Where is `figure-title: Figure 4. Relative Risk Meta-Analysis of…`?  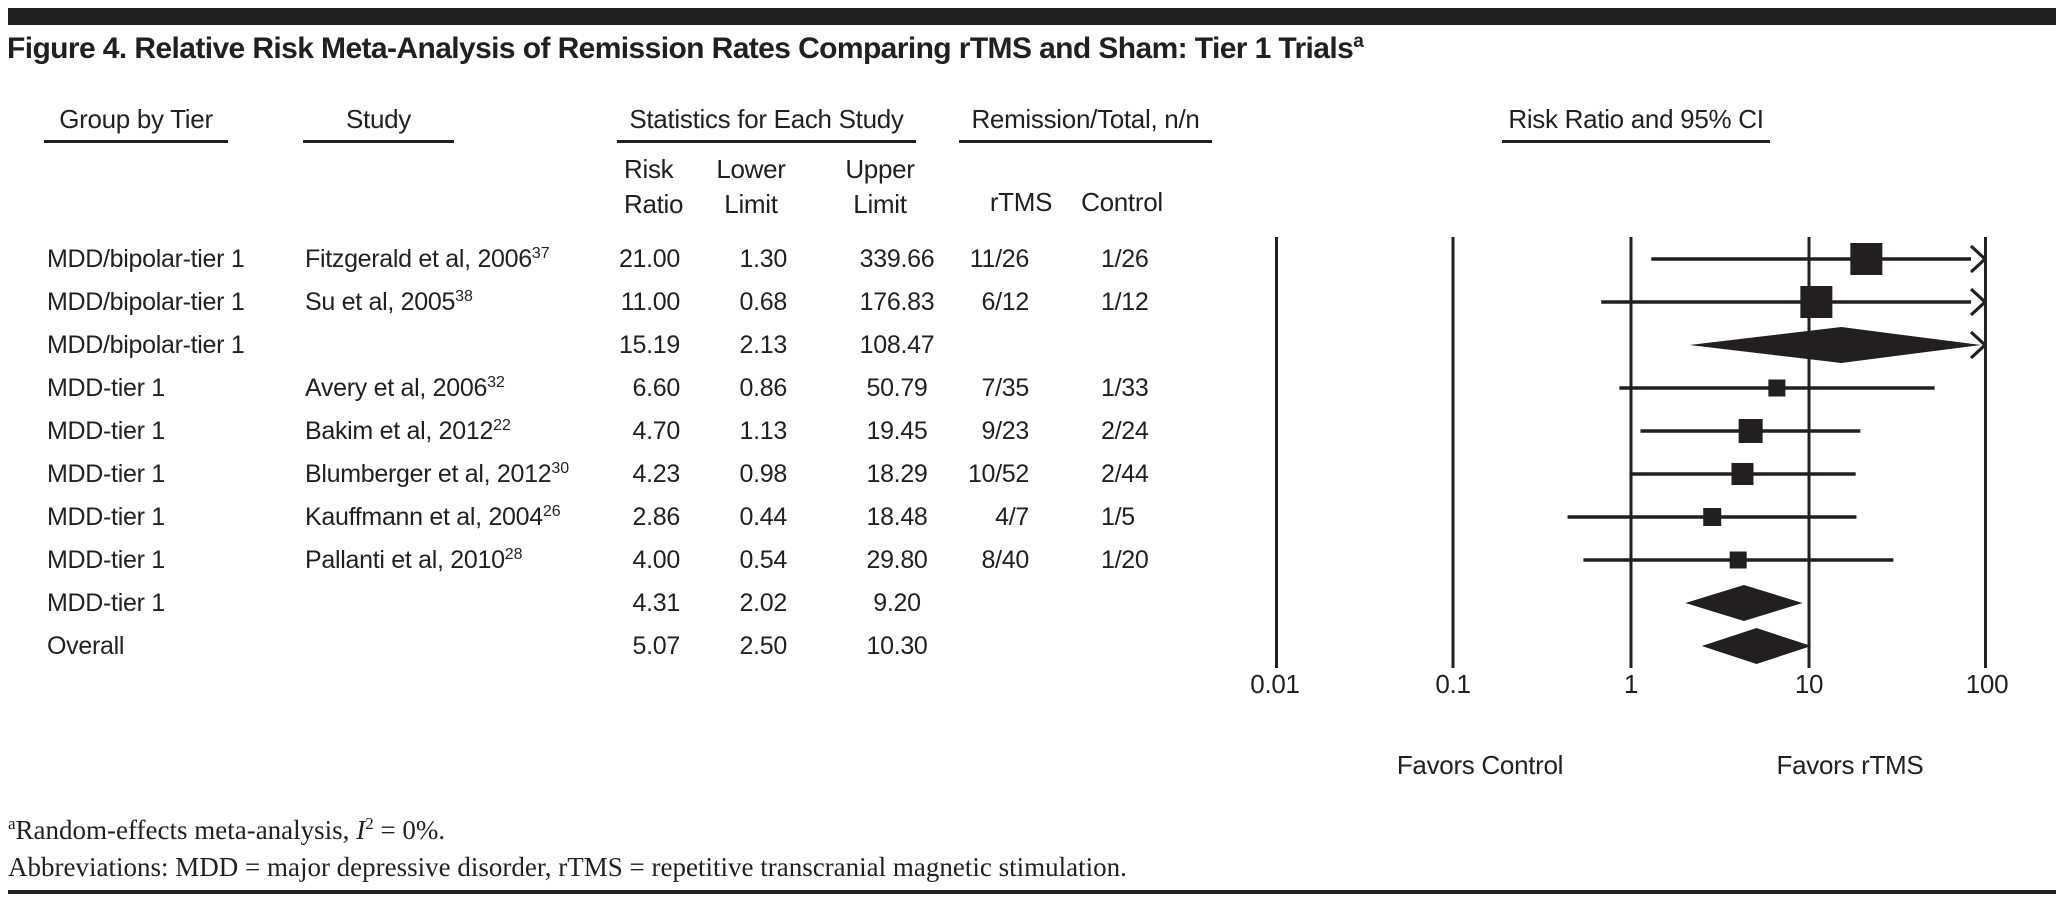
figure-title: Figure 4. Relative Risk Meta-Analysis of… is located at coordinates (685, 48).